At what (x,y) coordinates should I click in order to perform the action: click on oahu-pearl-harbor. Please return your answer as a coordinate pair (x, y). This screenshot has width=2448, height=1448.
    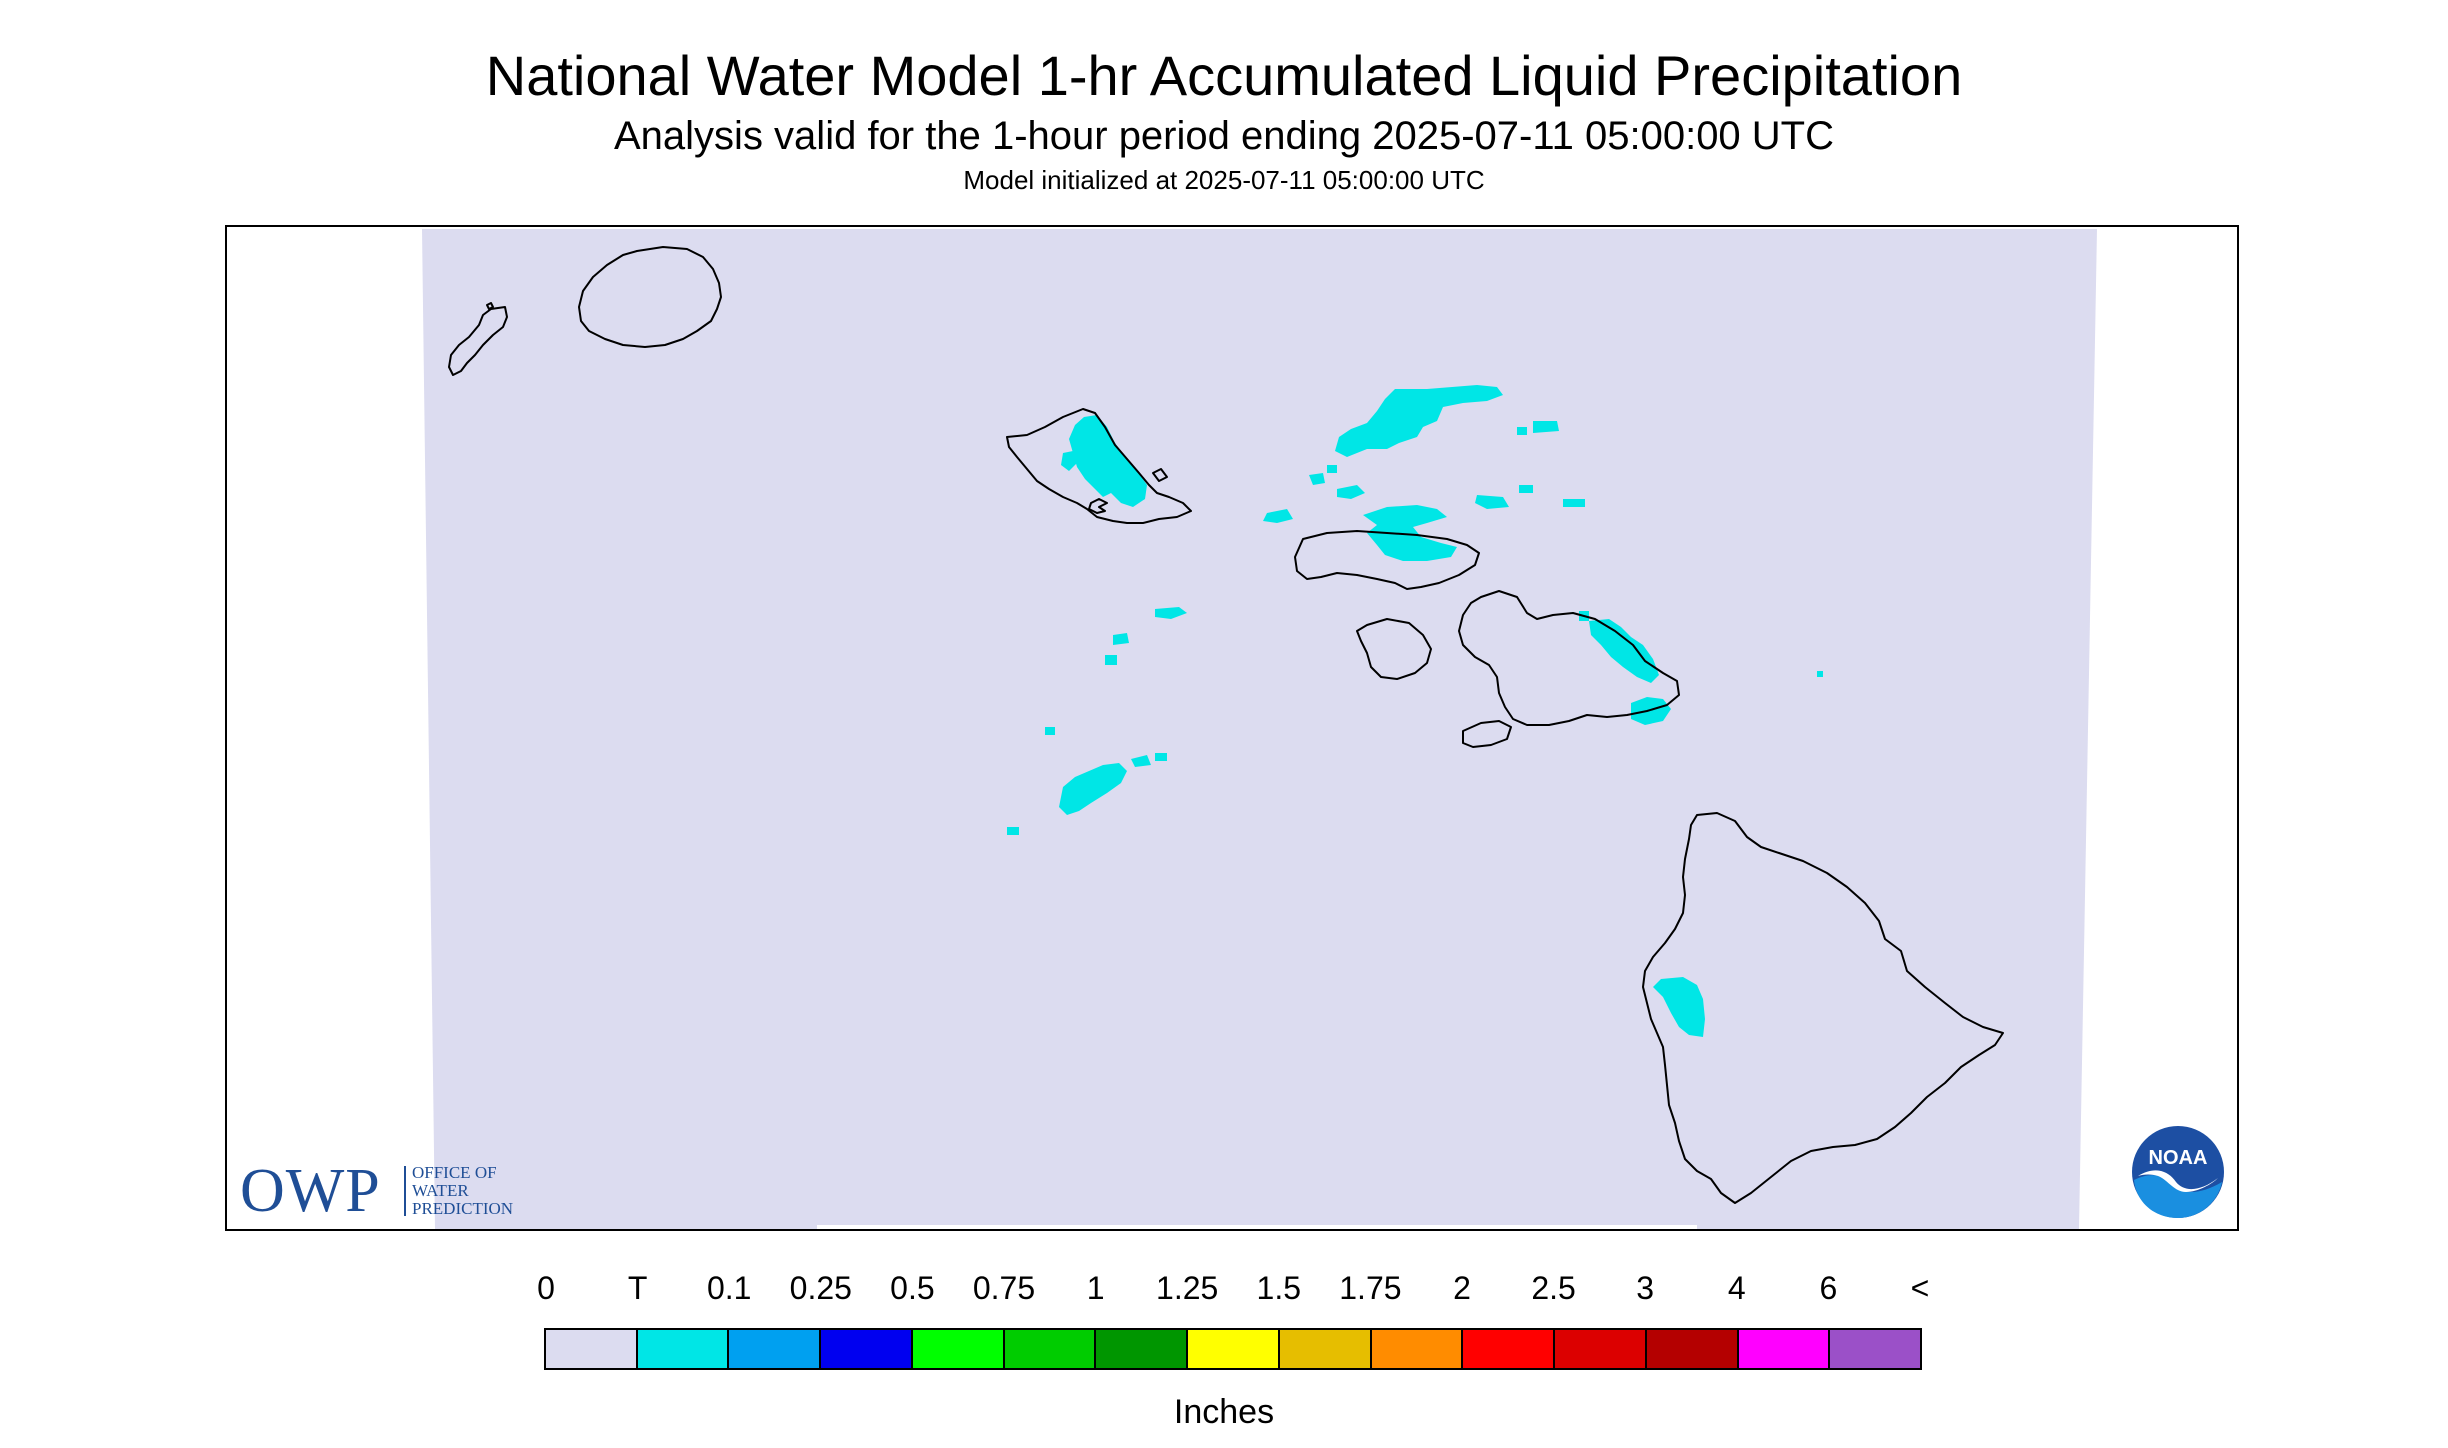
    Looking at the image, I should click on (1098, 506).